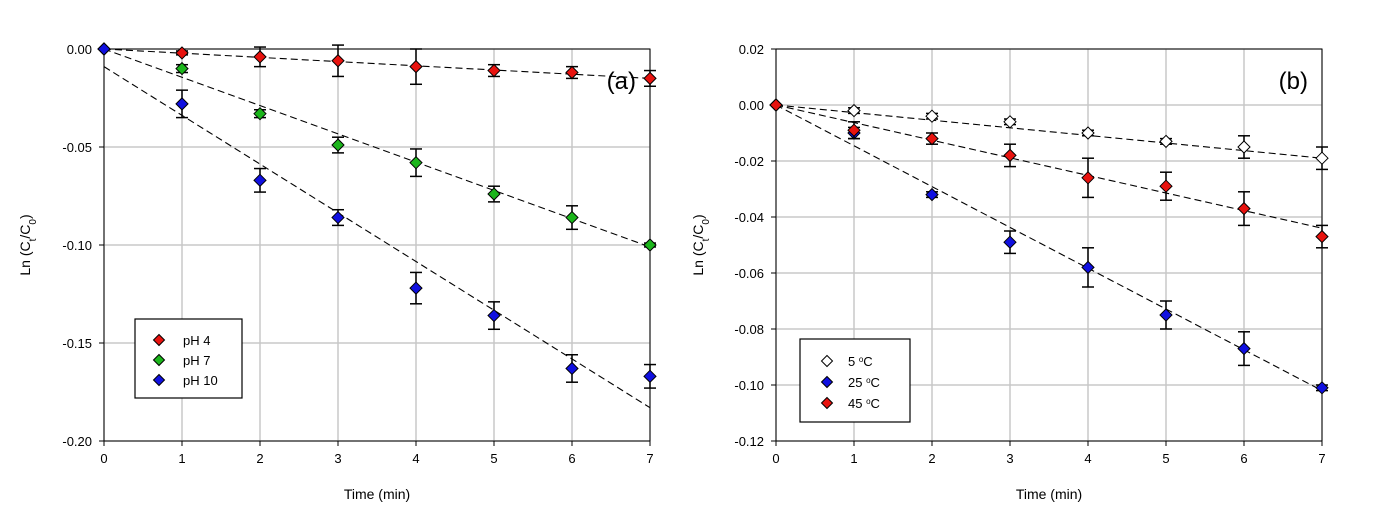  What do you see at coordinates (79, 49) in the screenshot?
I see `y-tick-label: 0.00` at bounding box center [79, 49].